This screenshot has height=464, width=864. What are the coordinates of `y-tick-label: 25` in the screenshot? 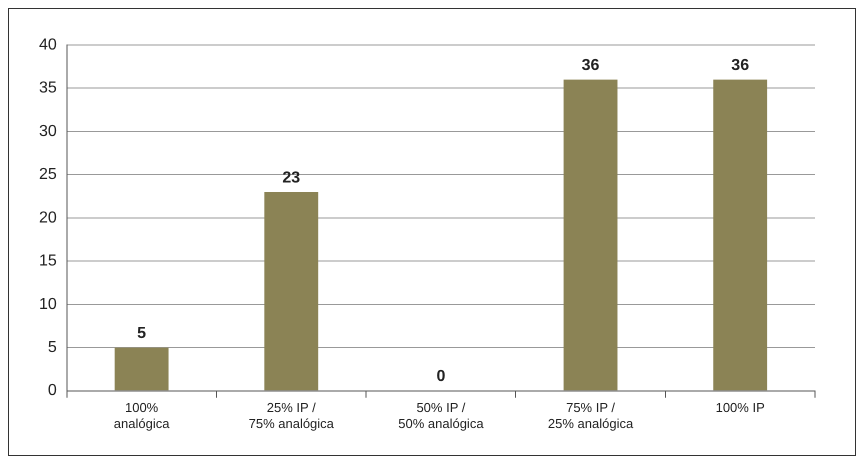 It's located at (48, 175).